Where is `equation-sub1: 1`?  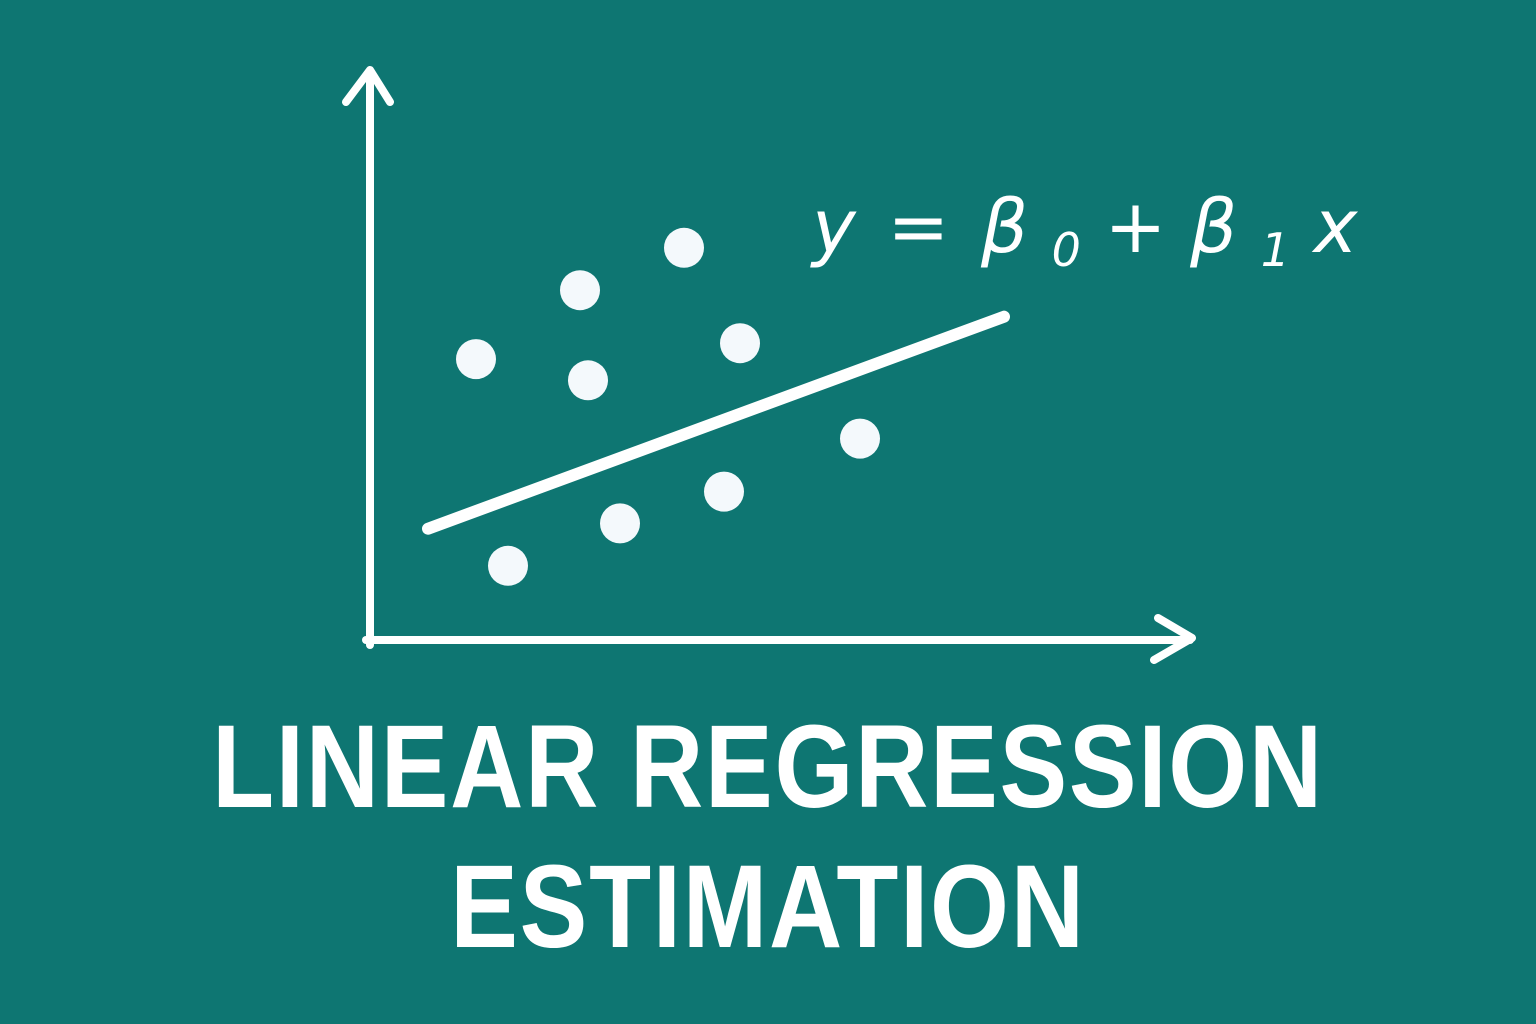 equation-sub1: 1 is located at coordinates (1275, 250).